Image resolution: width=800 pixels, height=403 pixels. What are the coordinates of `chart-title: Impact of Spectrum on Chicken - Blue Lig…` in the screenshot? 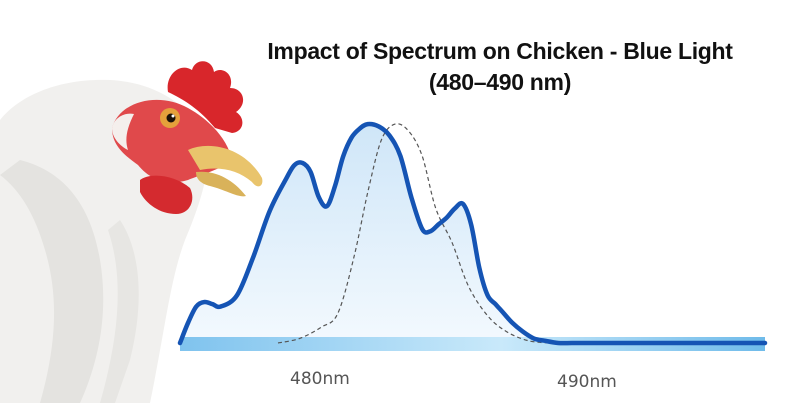 It's located at (500, 51).